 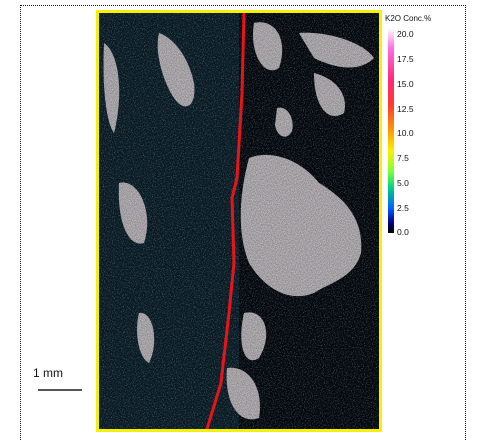 I want to click on tick-label: 17.5, so click(x=405, y=59).